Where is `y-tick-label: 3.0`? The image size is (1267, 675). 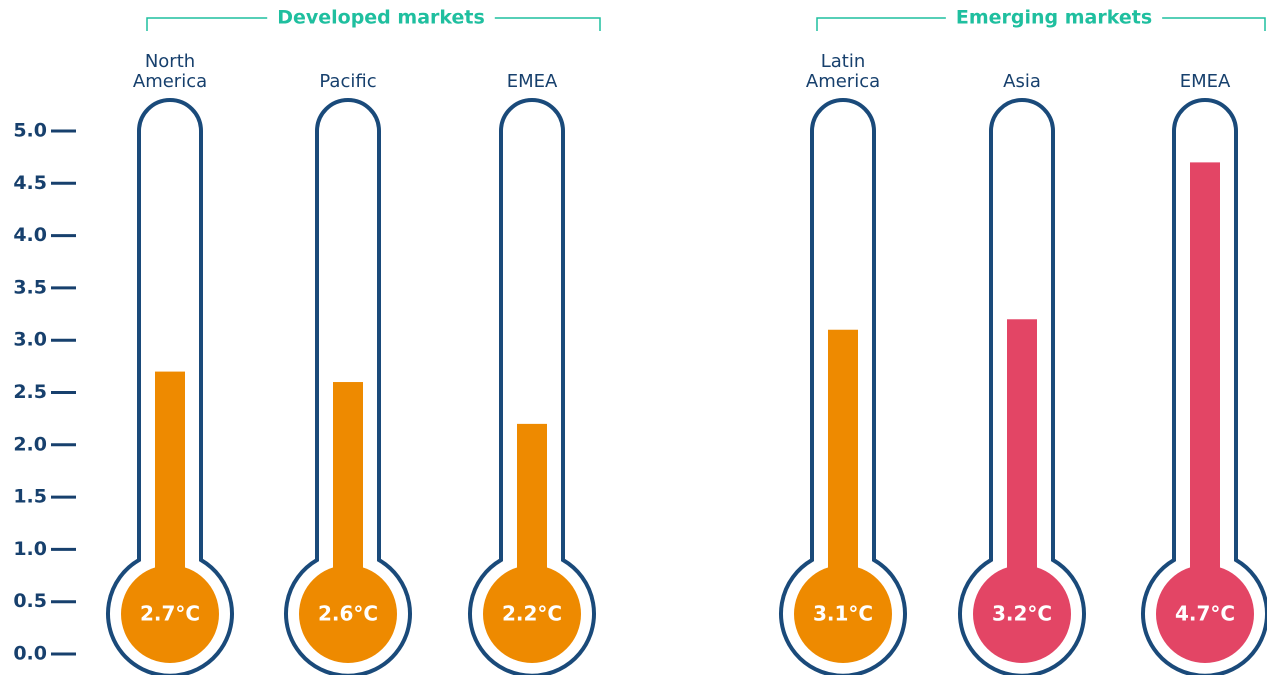 y-tick-label: 3.0 is located at coordinates (30, 340).